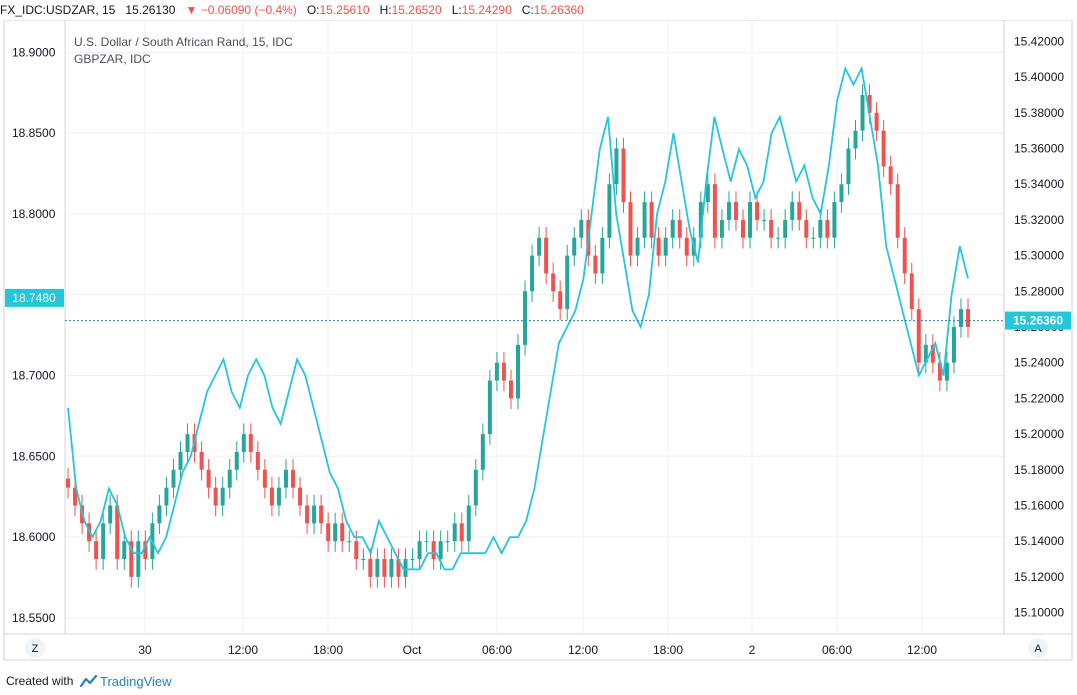 This screenshot has height=695, width=1077. Describe the element at coordinates (1039, 505) in the screenshot. I see `right-tick-label: 15.16000` at that location.